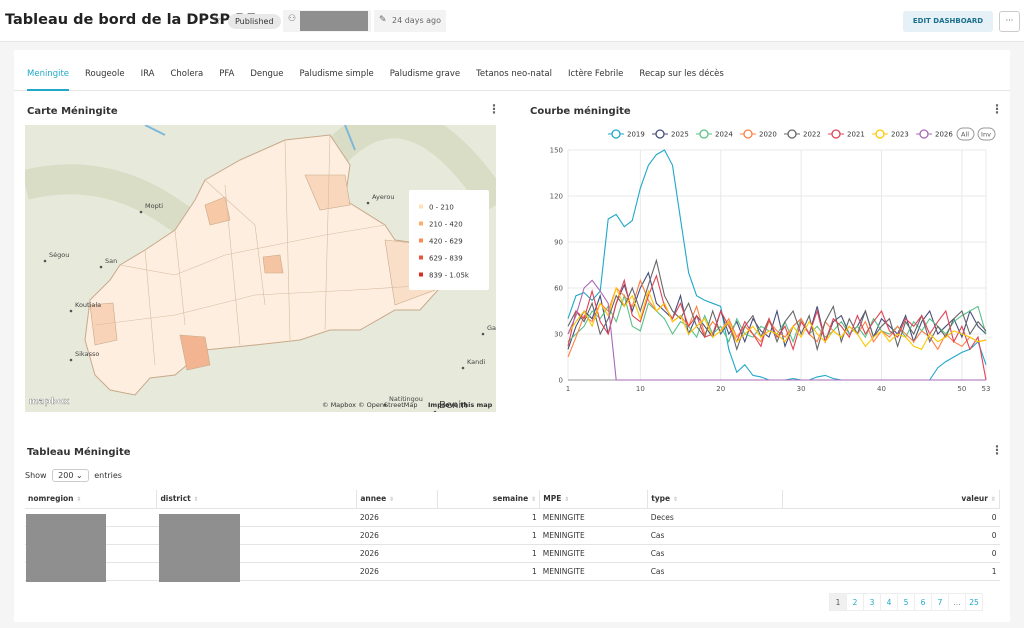  Describe the element at coordinates (724, 135) in the screenshot. I see `legend-label: 2024` at that location.